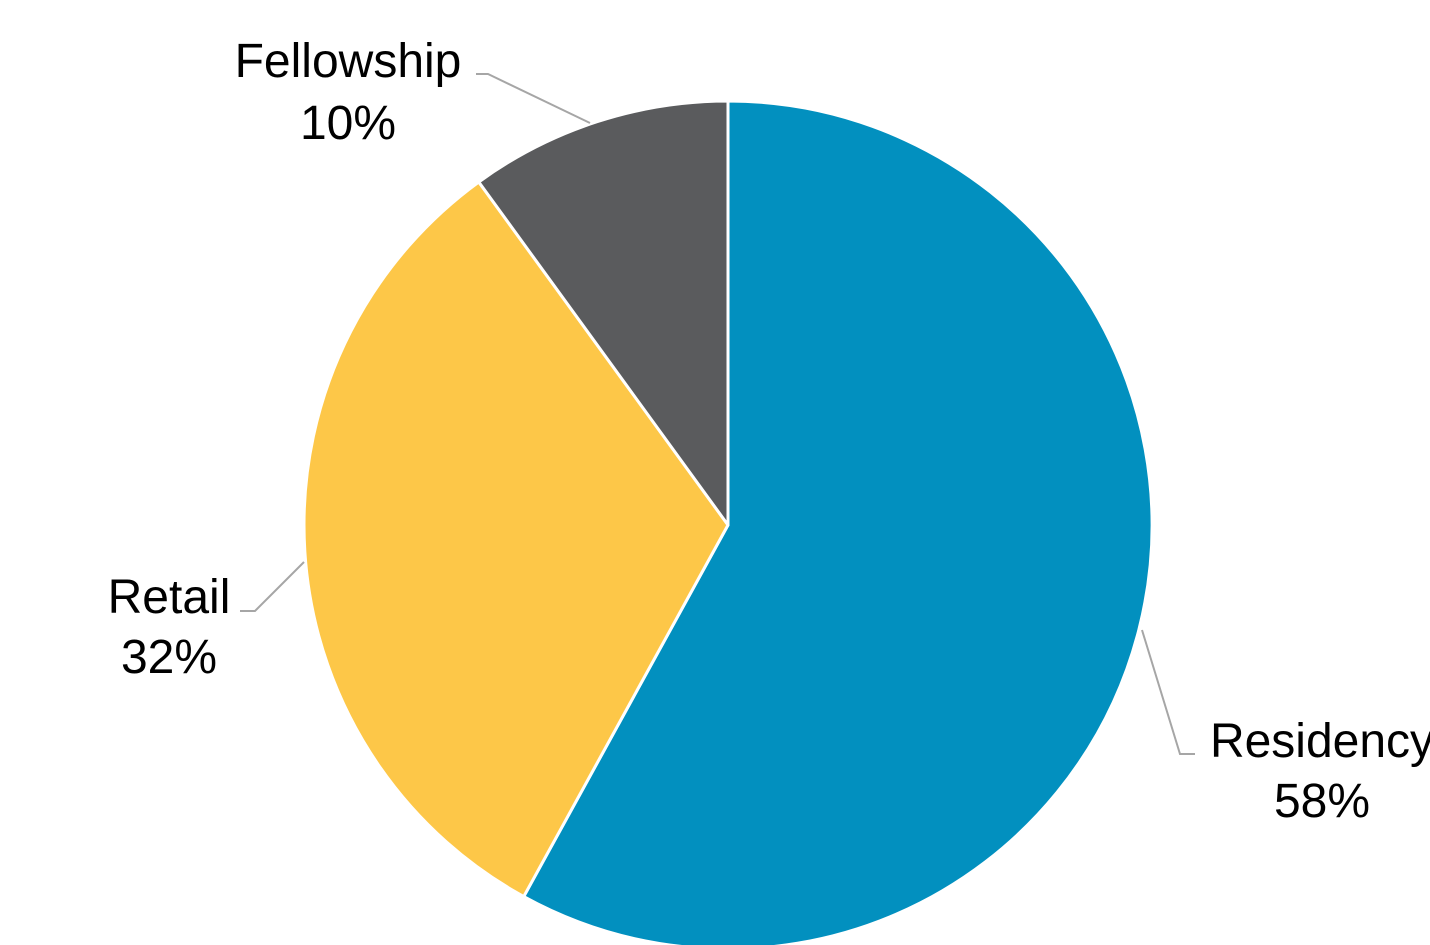 This screenshot has height=945, width=1430. What do you see at coordinates (533, 98) in the screenshot?
I see `leader-line-fellowship` at bounding box center [533, 98].